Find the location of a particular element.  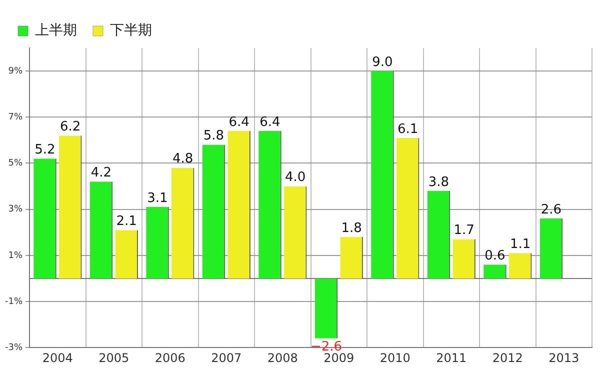

y-tick-label: 5% is located at coordinates (15, 163).